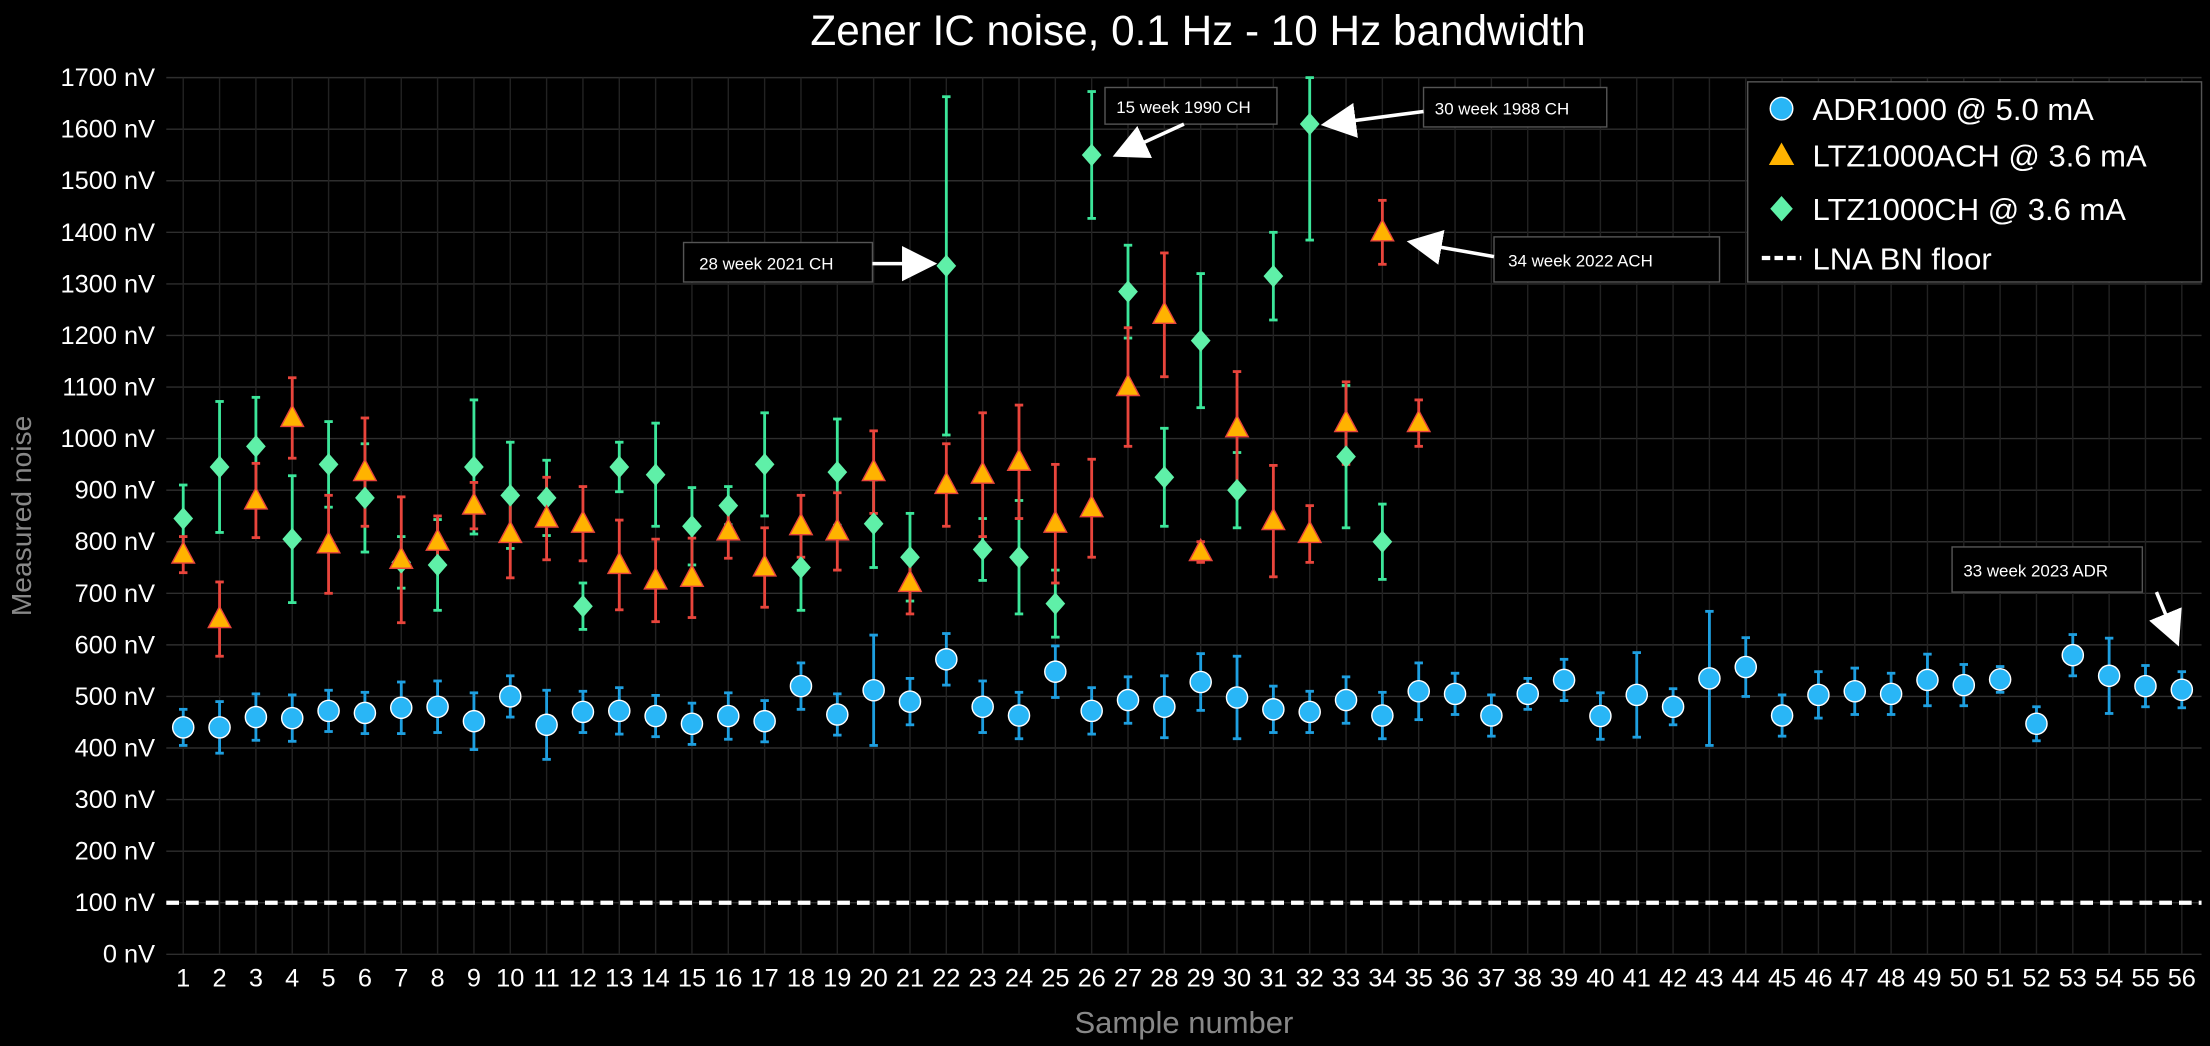 This screenshot has width=2210, height=1046. I want to click on x-tick-label: 21, so click(910, 979).